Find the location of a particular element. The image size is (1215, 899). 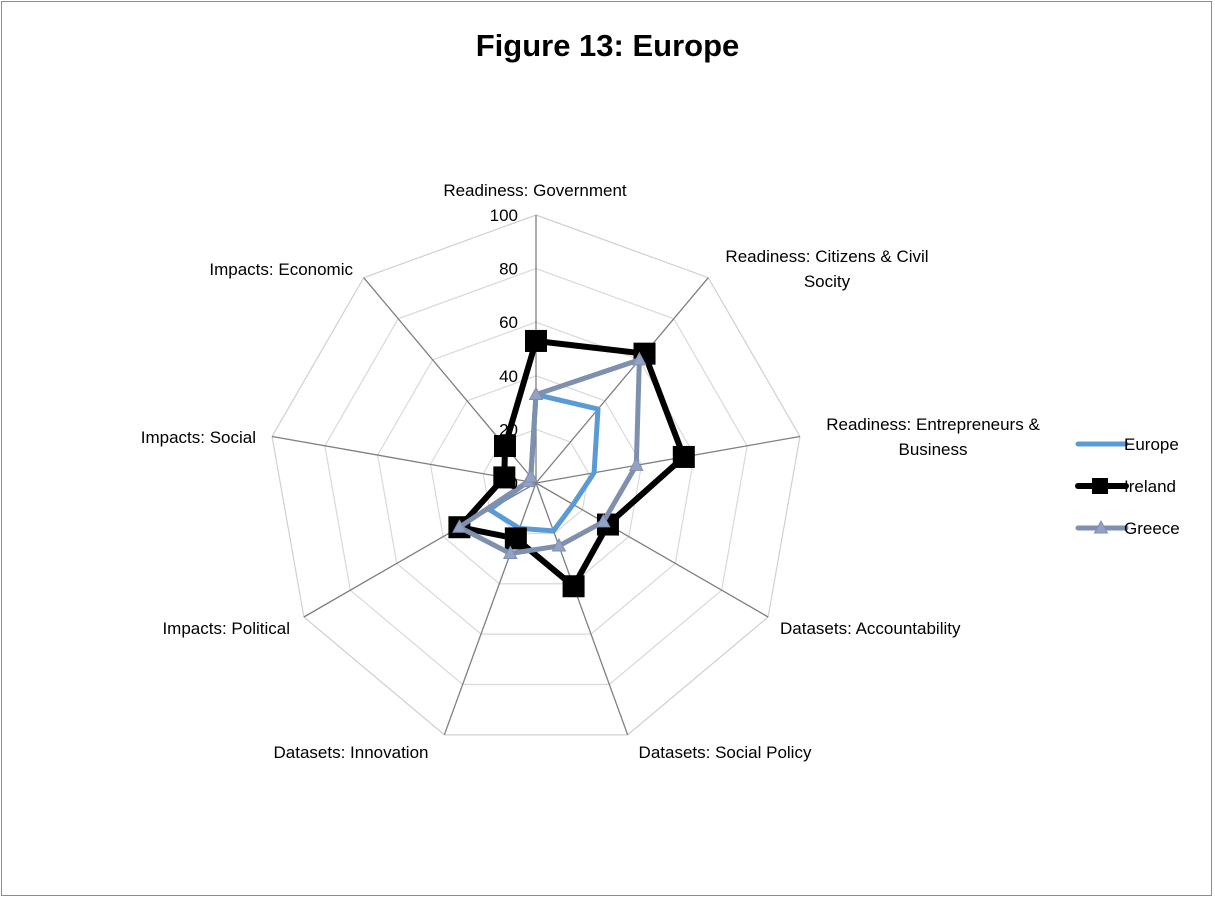

legend: Europe Ireland Greece is located at coordinates (1127, 486).